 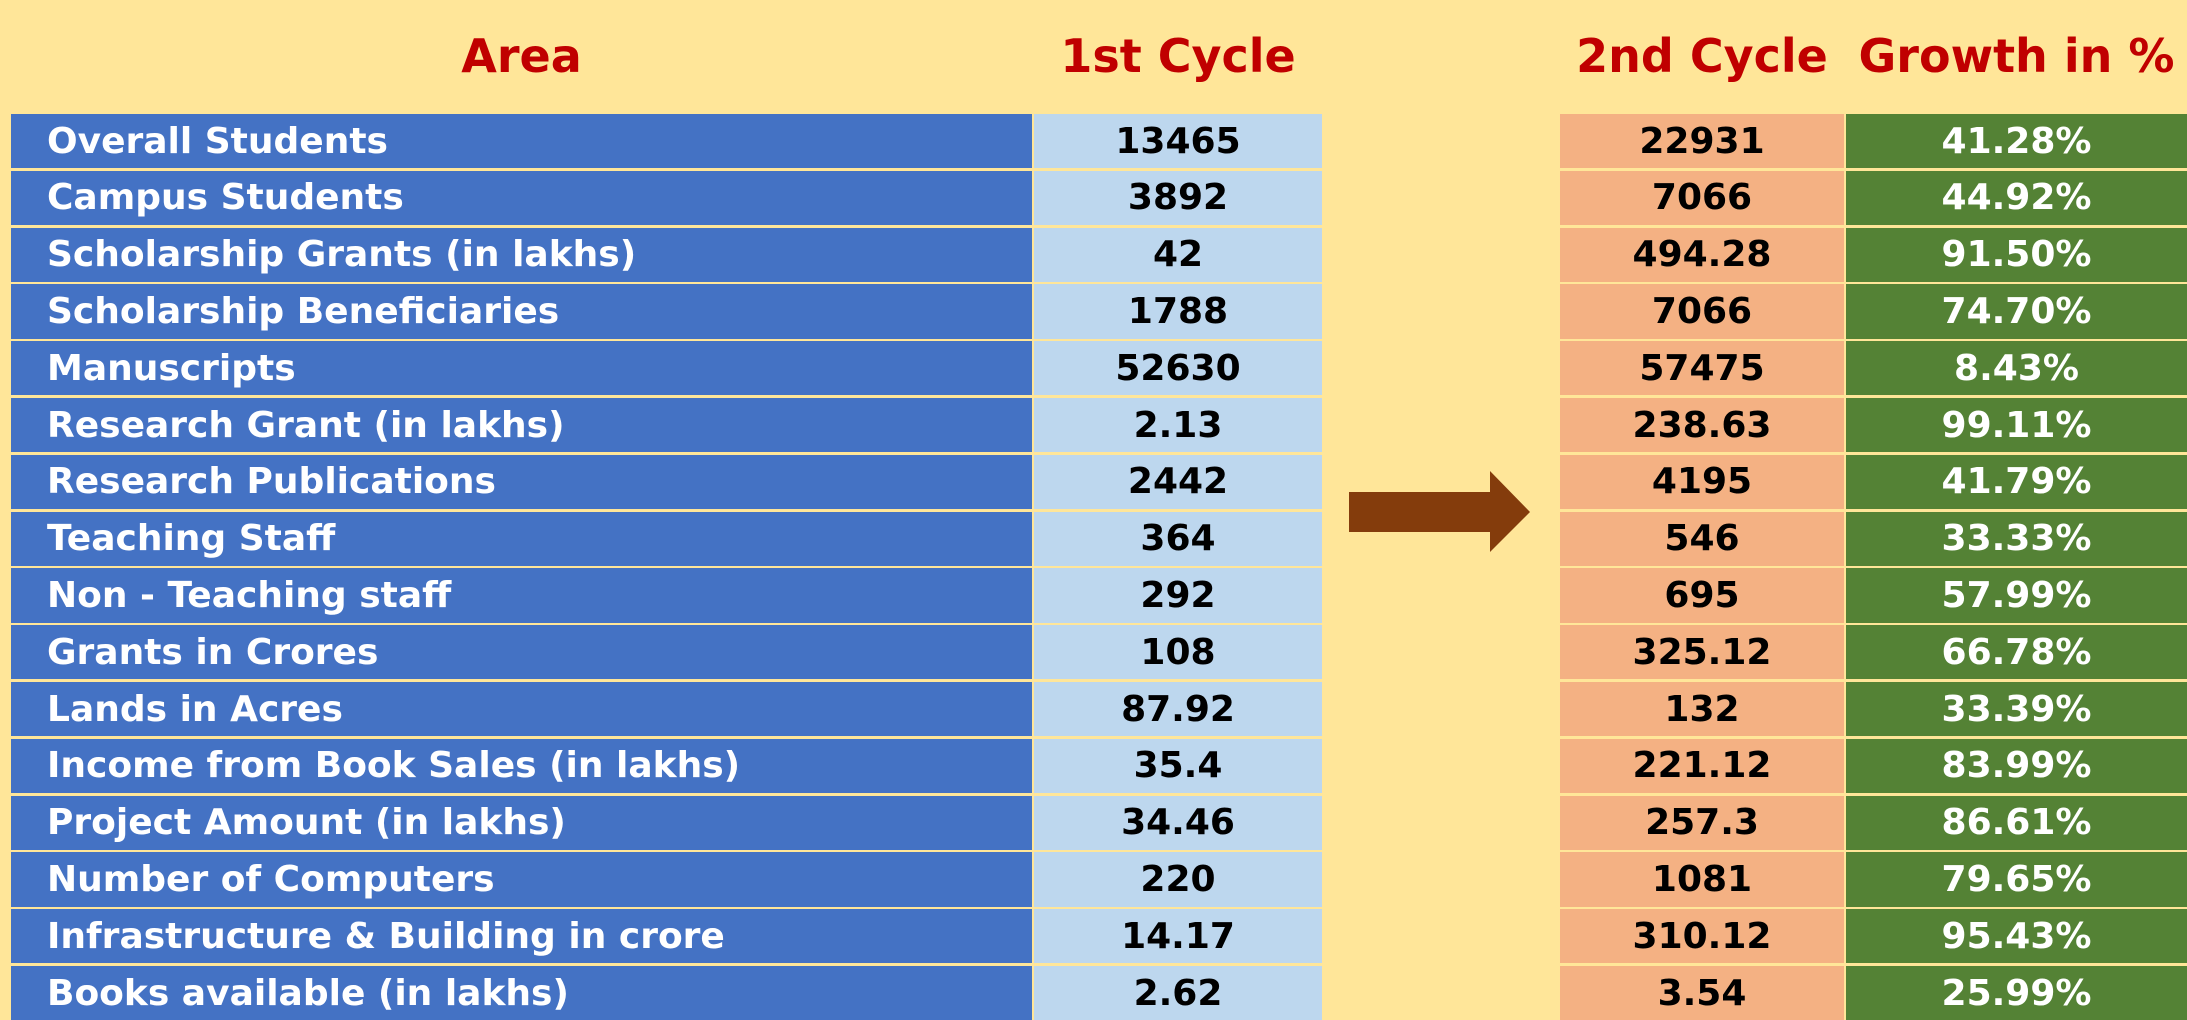 What do you see at coordinates (2016, 936) in the screenshot?
I see `growth-cell: 95.43%` at bounding box center [2016, 936].